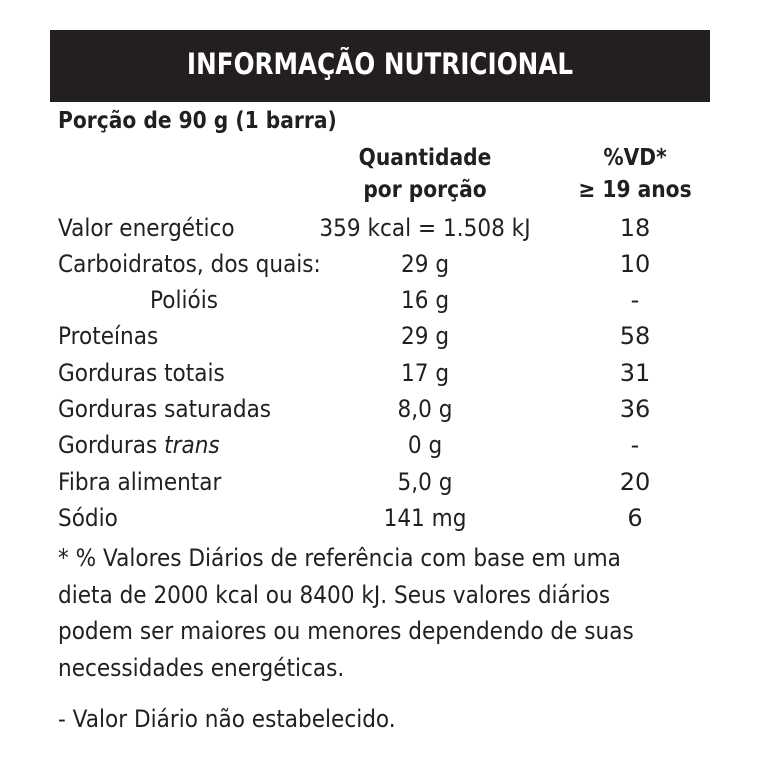 This screenshot has width=760, height=760. Describe the element at coordinates (635, 264) in the screenshot. I see `nutrient-daily-value: 10` at that location.